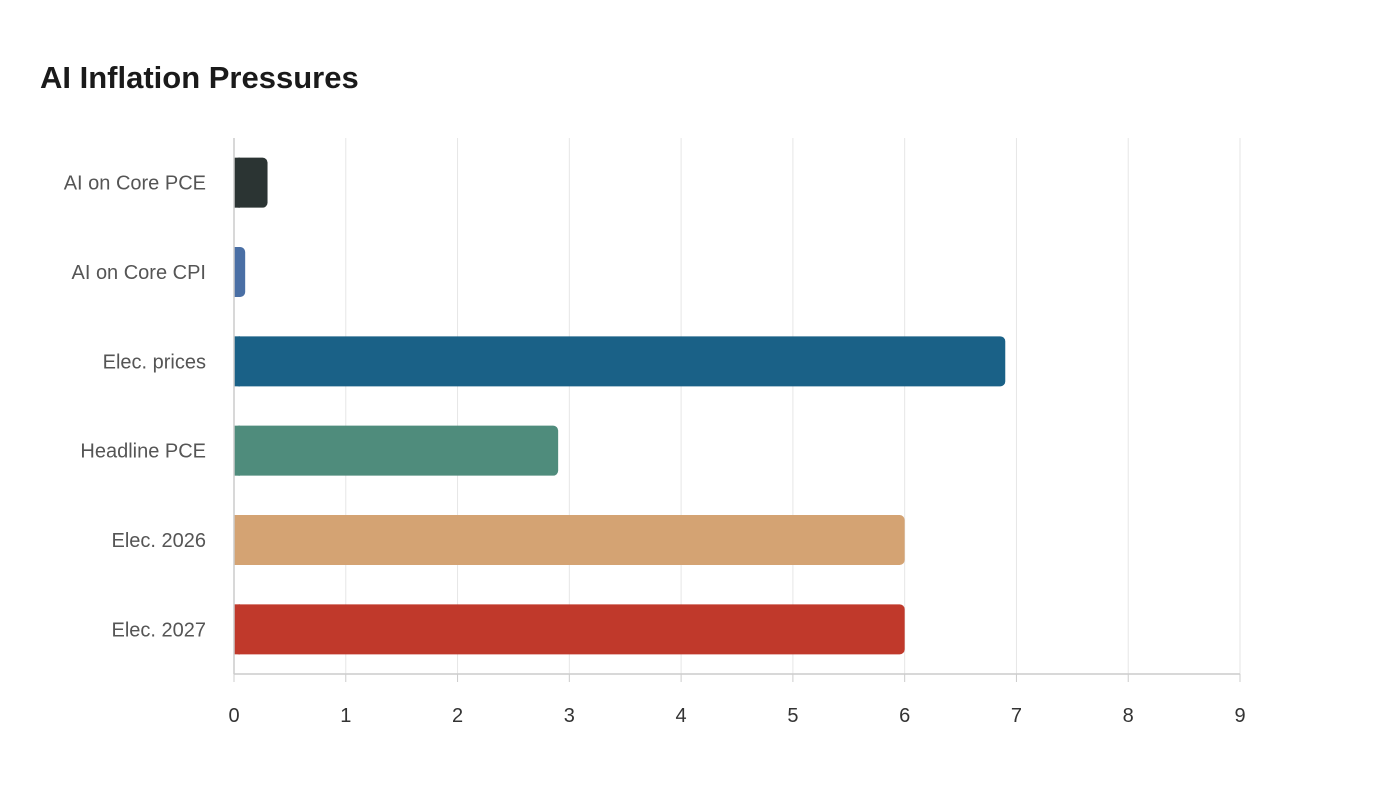  Describe the element at coordinates (457, 716) in the screenshot. I see `x-tick-label: 2` at that location.